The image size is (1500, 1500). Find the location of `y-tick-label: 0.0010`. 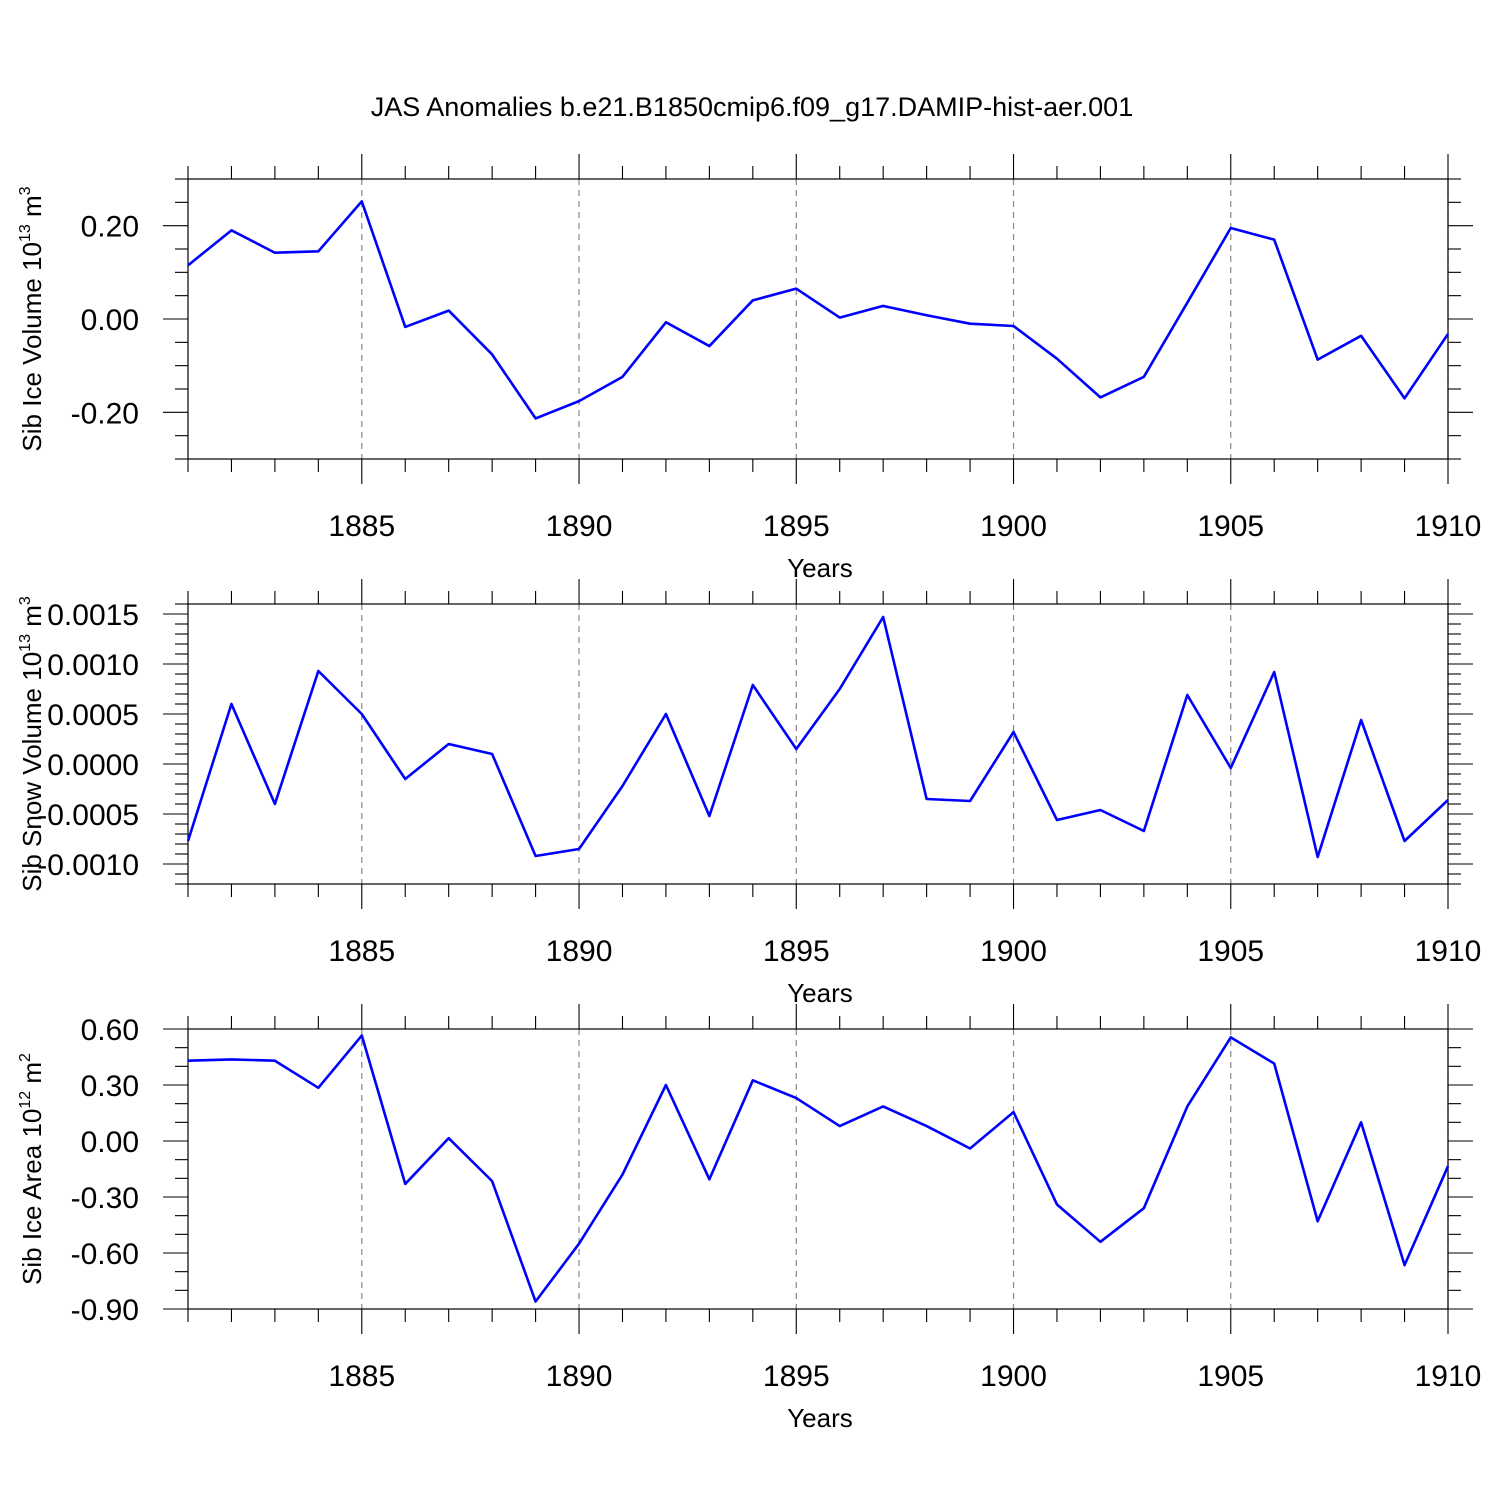

y-tick-label: 0.0010 is located at coordinates (93, 665).